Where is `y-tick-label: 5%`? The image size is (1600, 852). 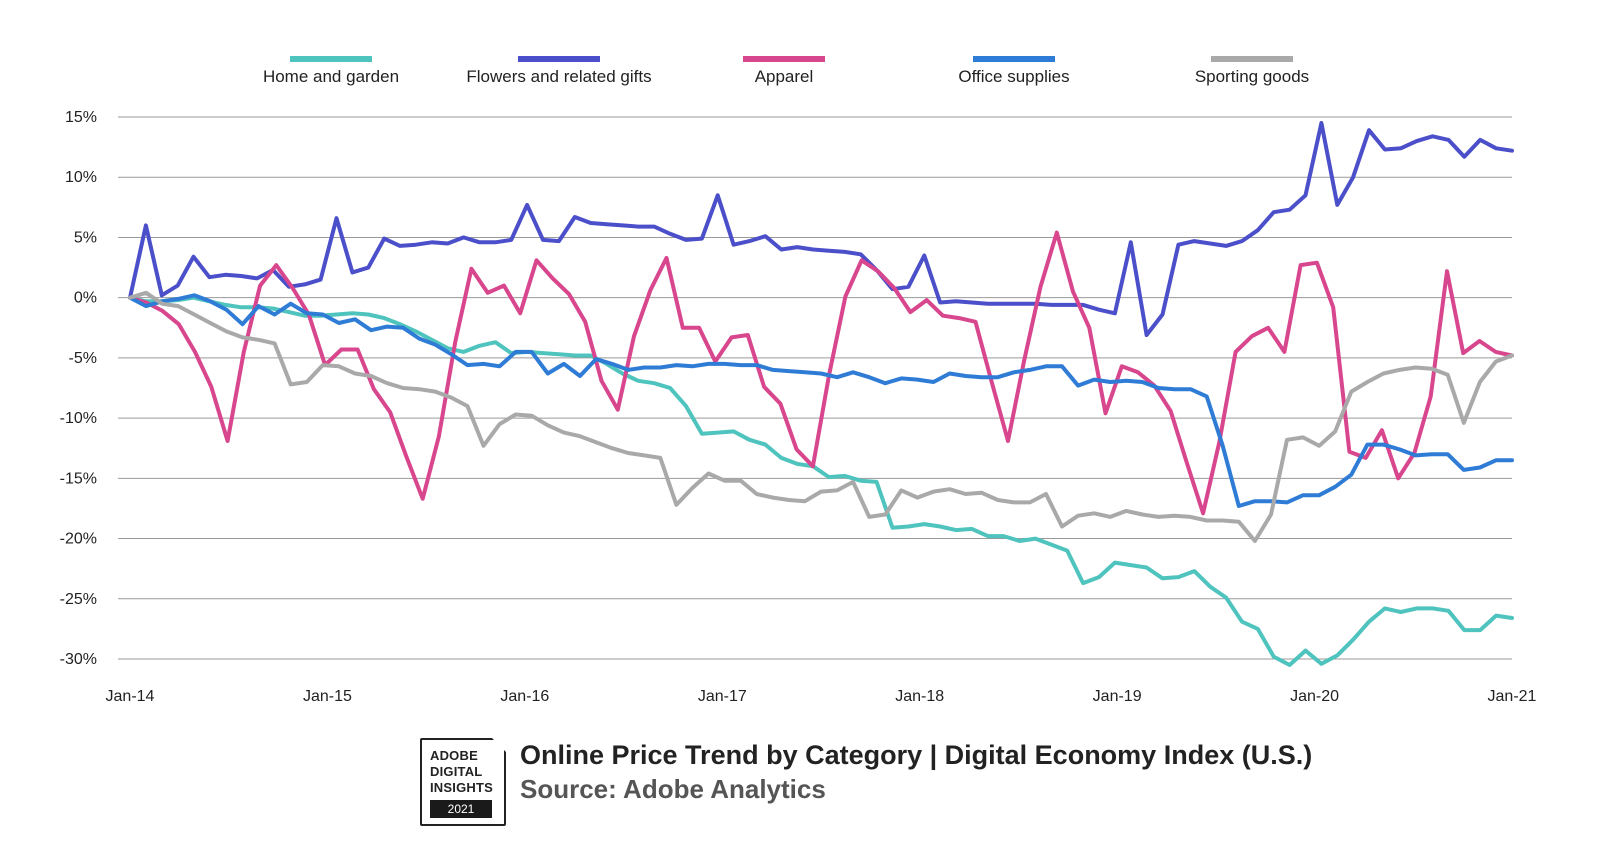 y-tick-label: 5% is located at coordinates (85, 237).